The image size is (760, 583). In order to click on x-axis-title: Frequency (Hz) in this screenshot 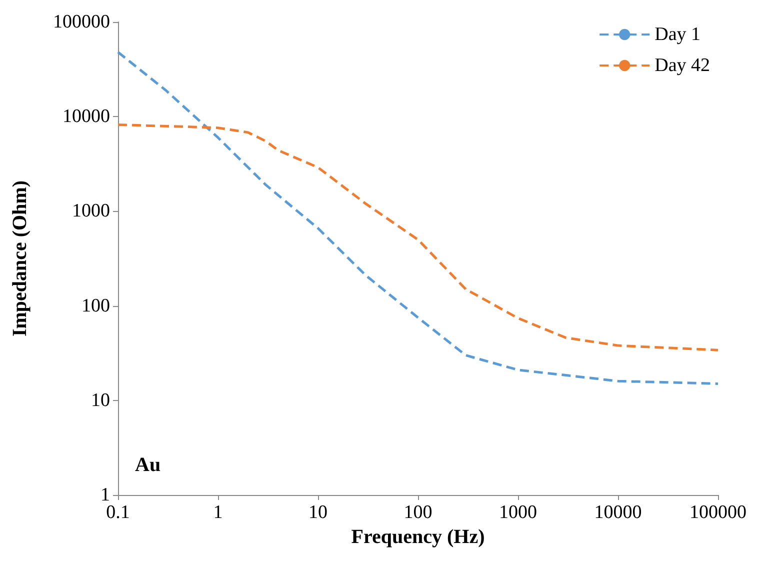, I will do `click(418, 537)`.